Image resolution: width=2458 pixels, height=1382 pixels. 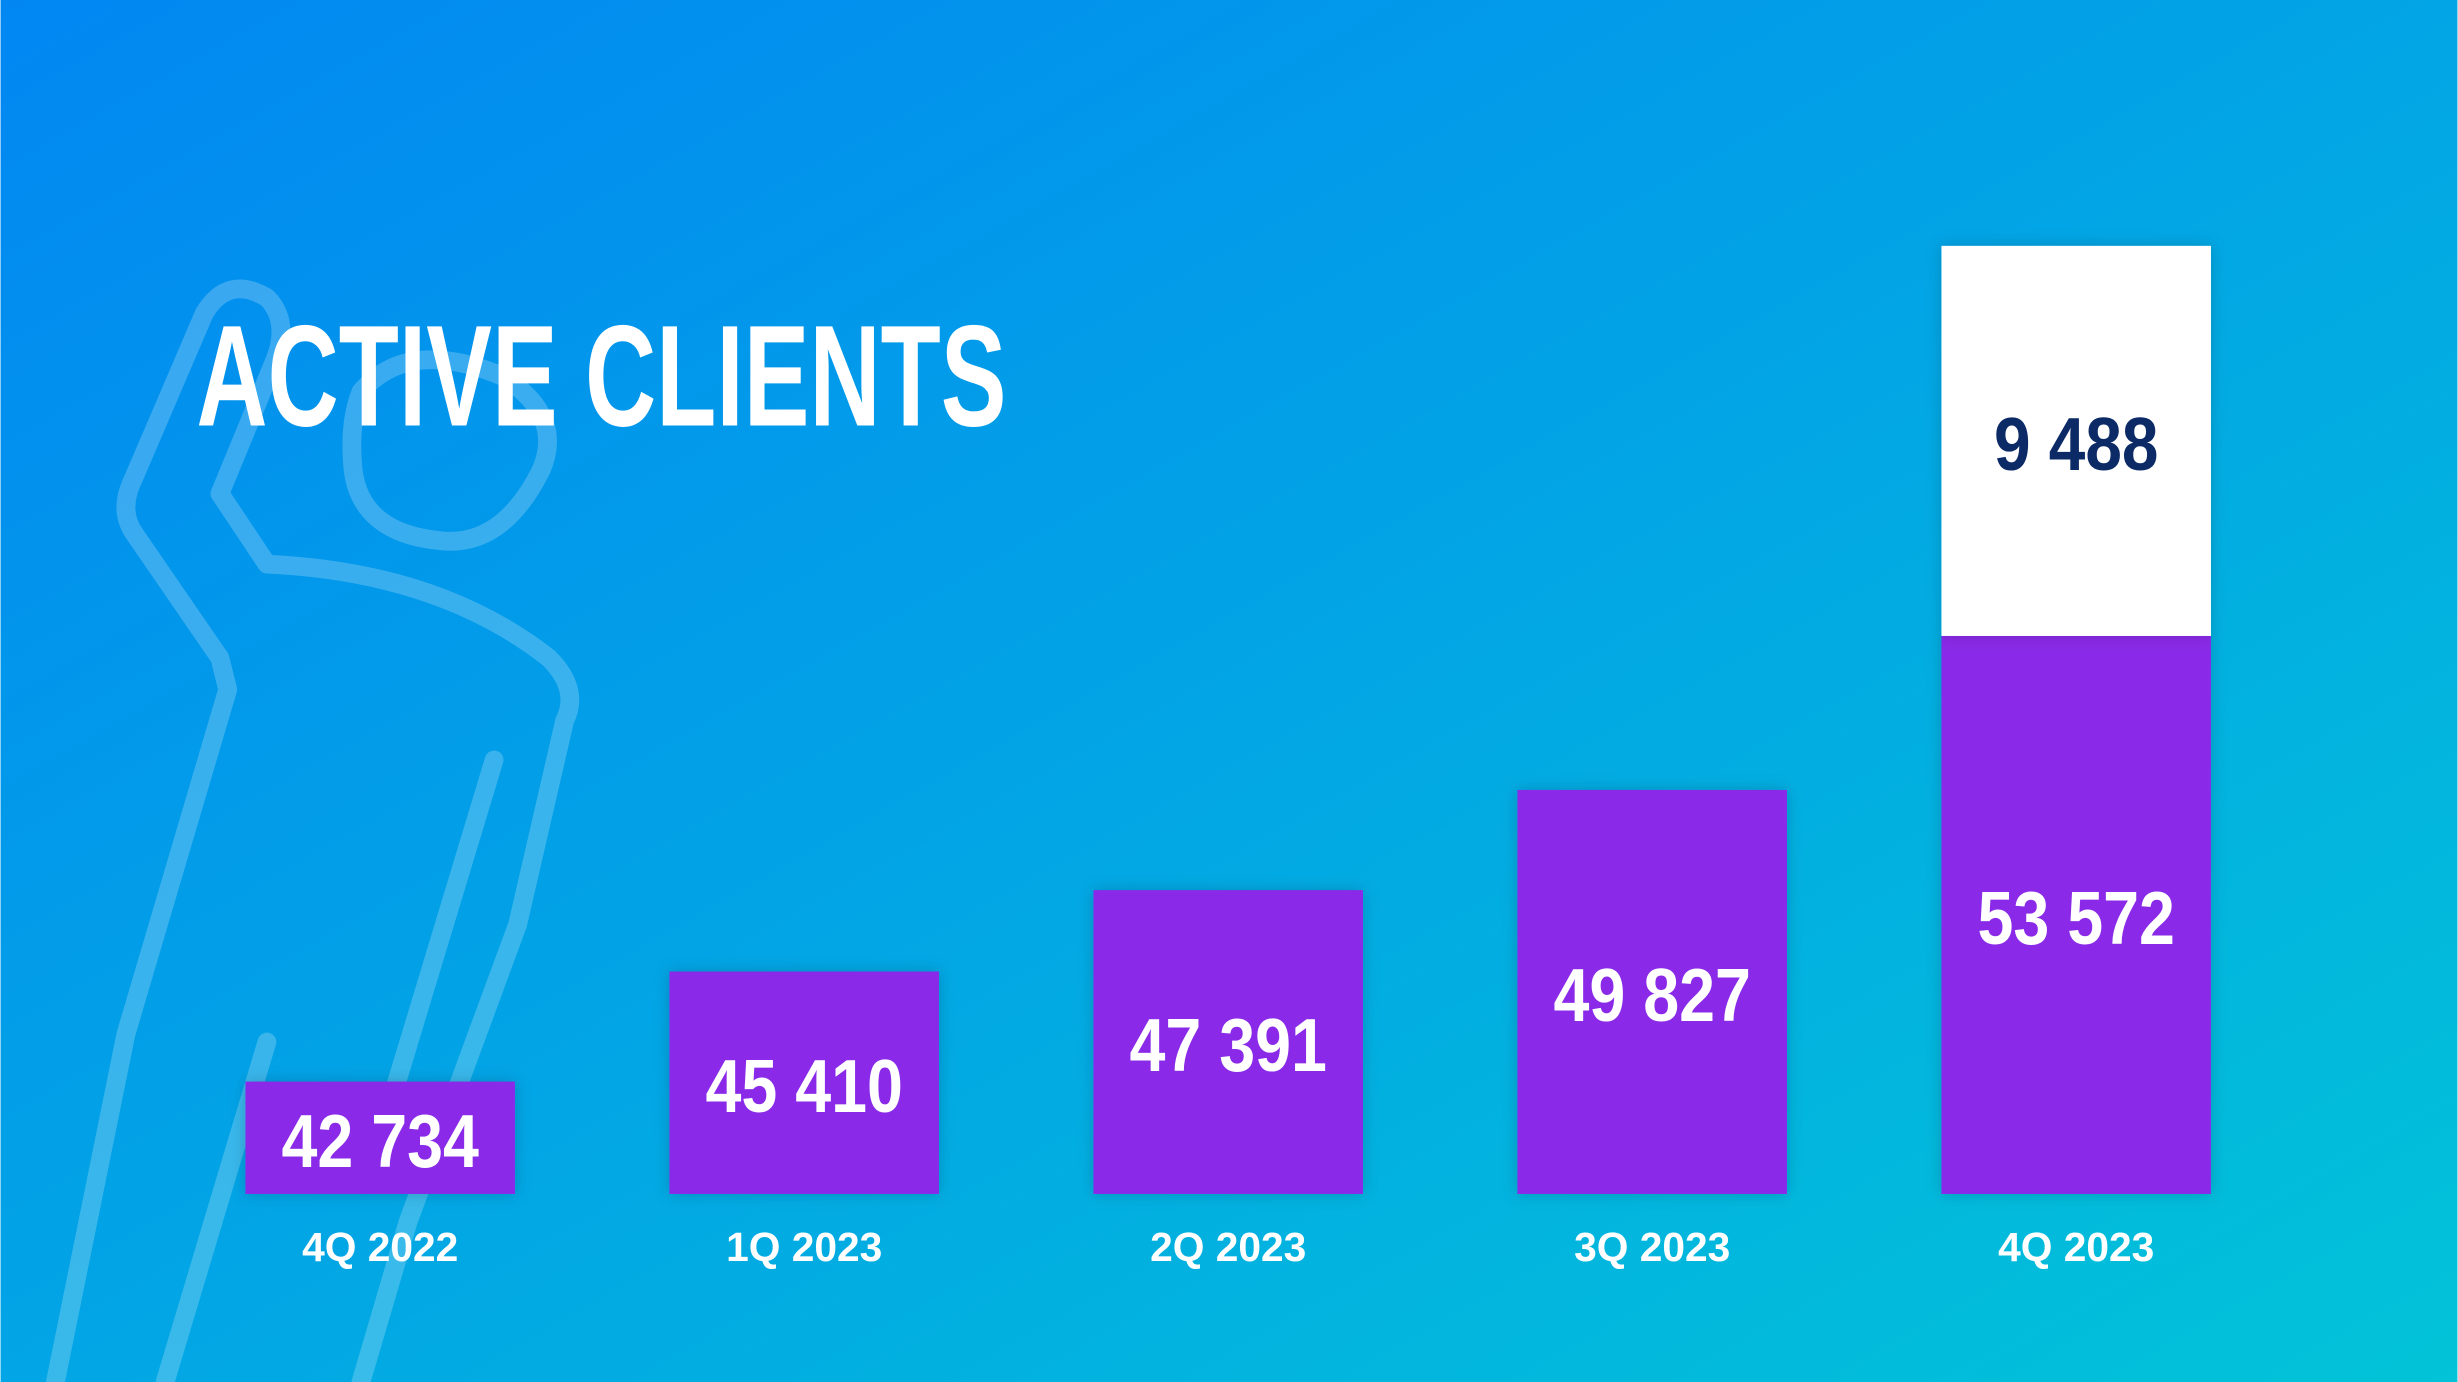 What do you see at coordinates (804, 1247) in the screenshot?
I see `x-tick-label: 1Q 2023` at bounding box center [804, 1247].